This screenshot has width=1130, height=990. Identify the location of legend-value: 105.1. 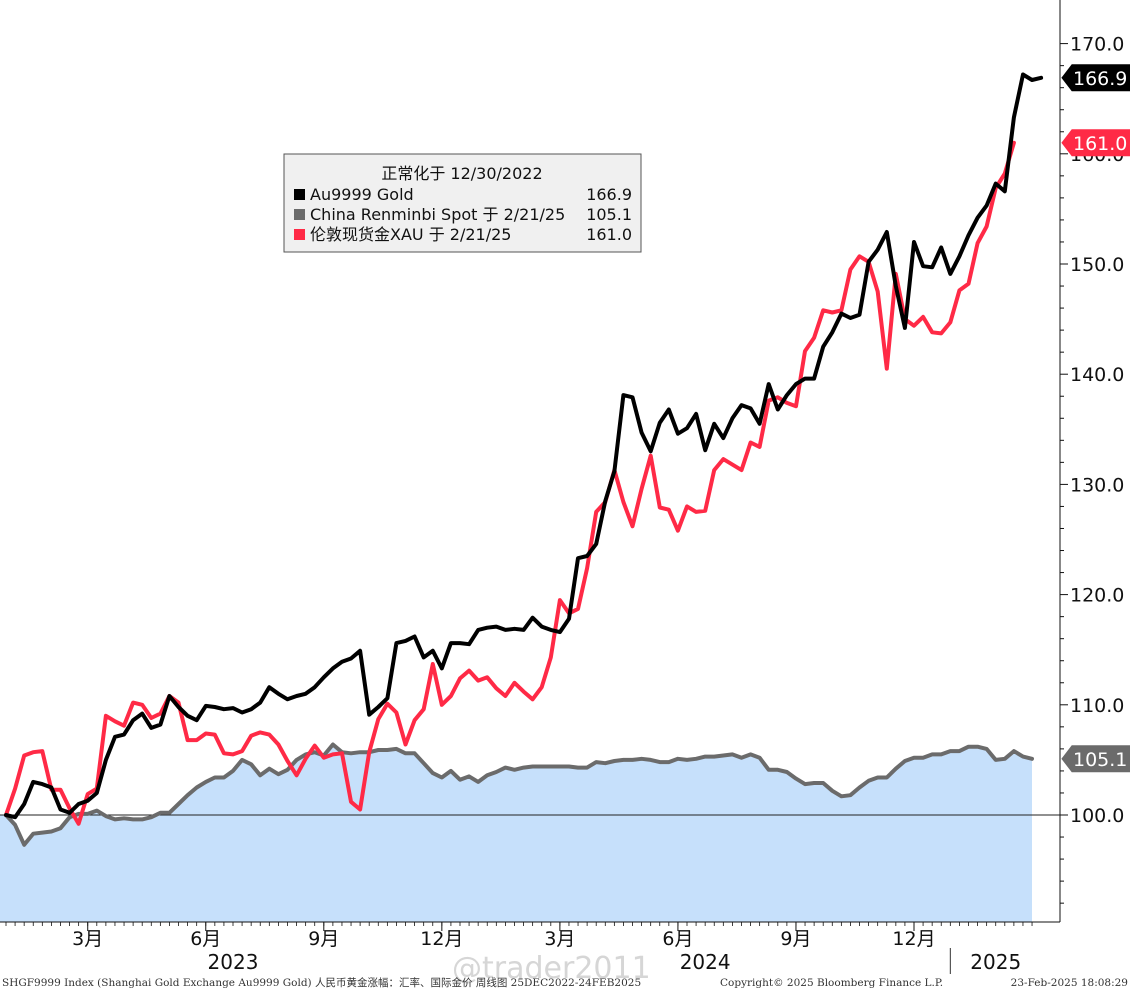
(609, 214).